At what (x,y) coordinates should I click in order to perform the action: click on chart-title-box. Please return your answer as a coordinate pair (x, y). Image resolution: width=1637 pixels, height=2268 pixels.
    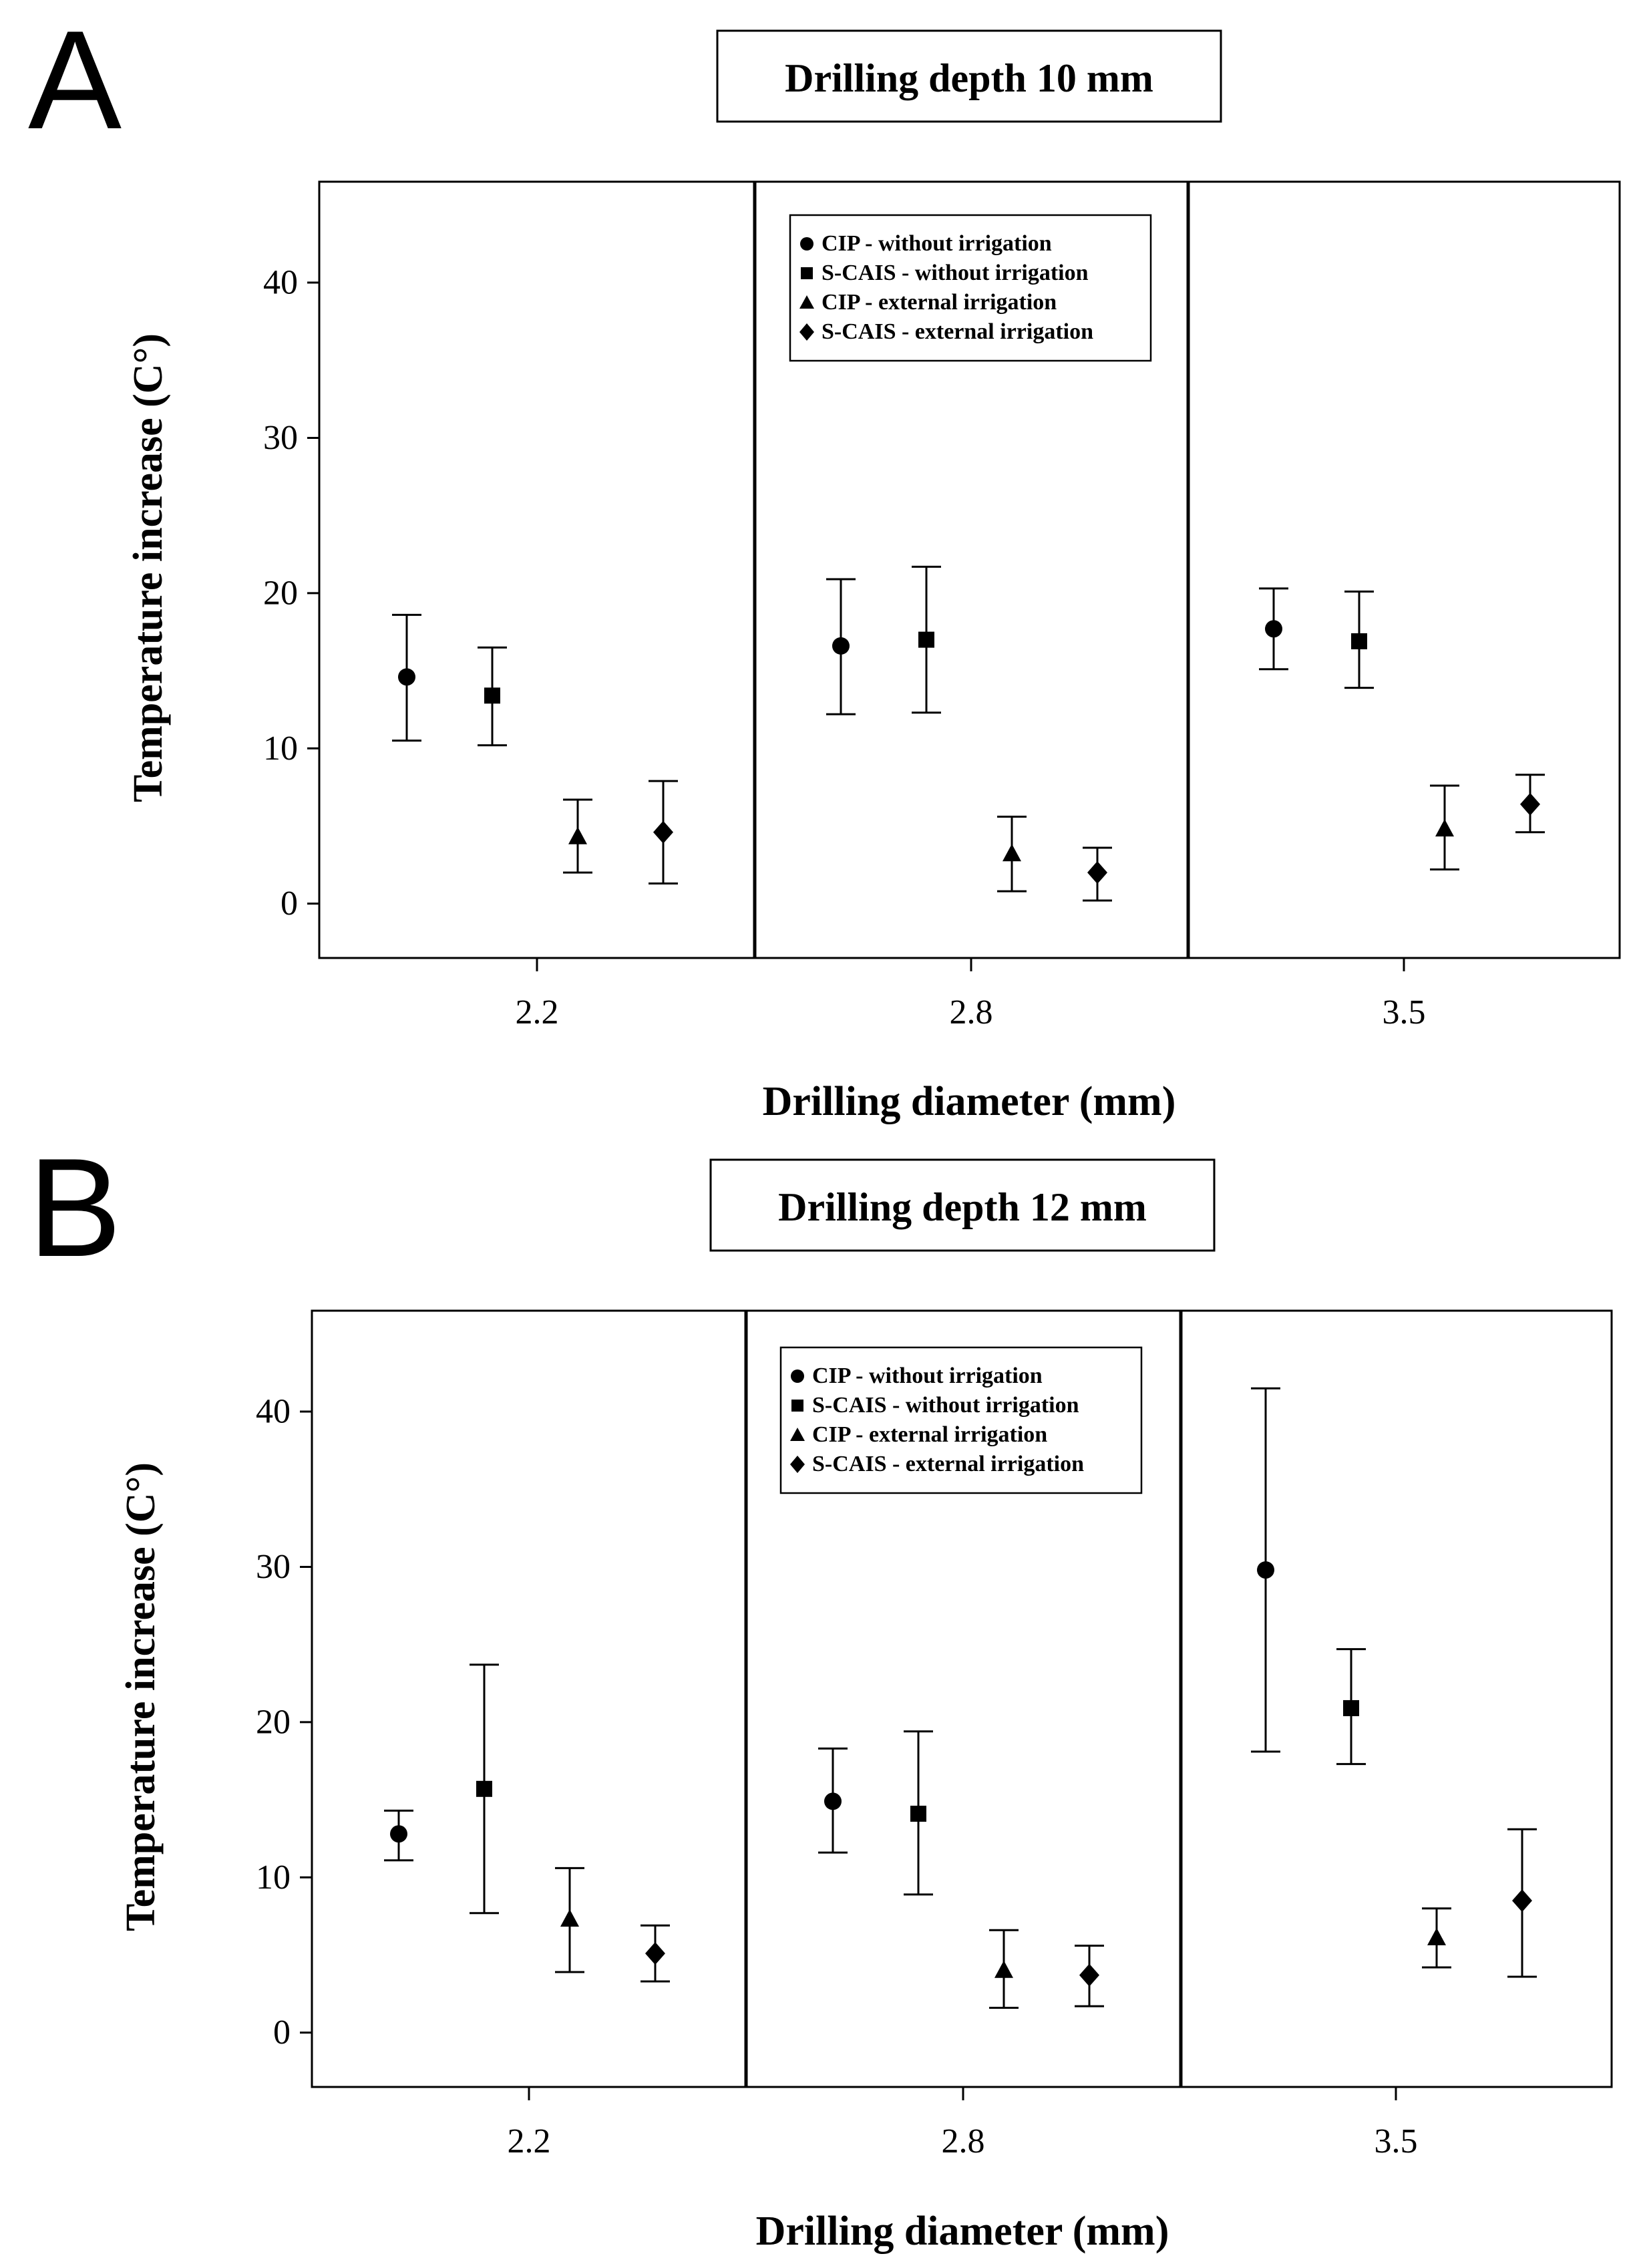
    Looking at the image, I should click on (963, 1205).